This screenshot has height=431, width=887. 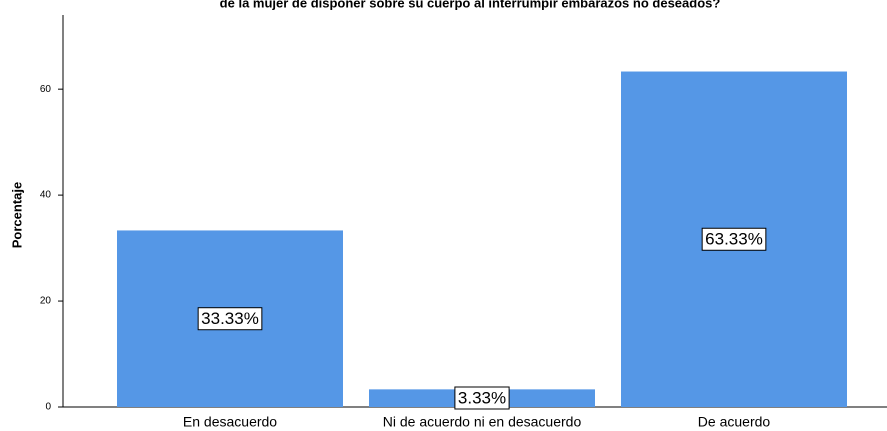 I want to click on x-tick-label: Ni de acuerdo ni en desacuerdo, so click(x=482, y=422).